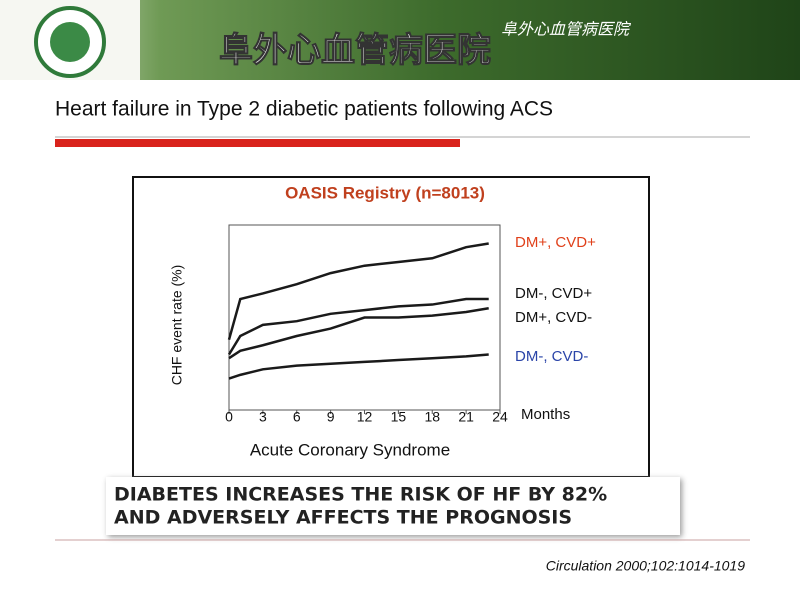  What do you see at coordinates (229, 417) in the screenshot?
I see `x-tick-label: 0` at bounding box center [229, 417].